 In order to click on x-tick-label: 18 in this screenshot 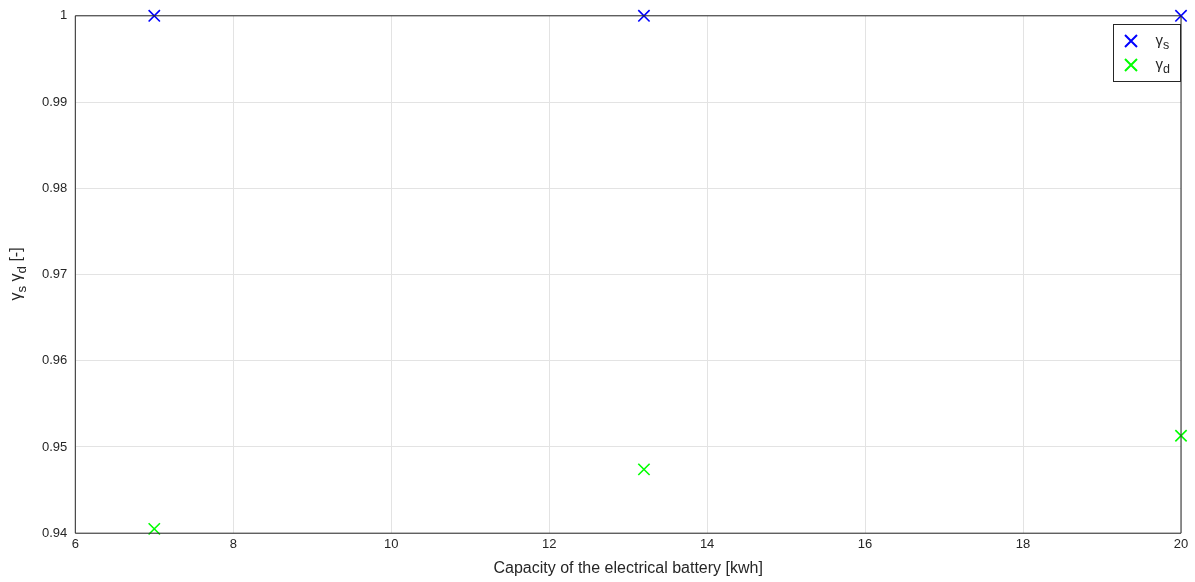, I will do `click(1023, 543)`.